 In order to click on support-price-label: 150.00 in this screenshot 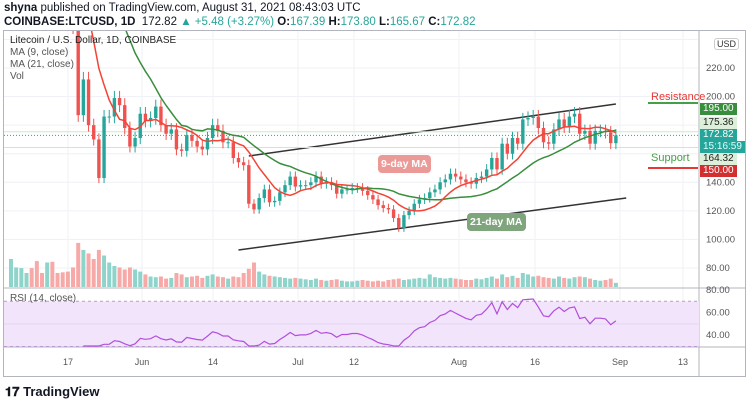, I will do `click(718, 171)`.